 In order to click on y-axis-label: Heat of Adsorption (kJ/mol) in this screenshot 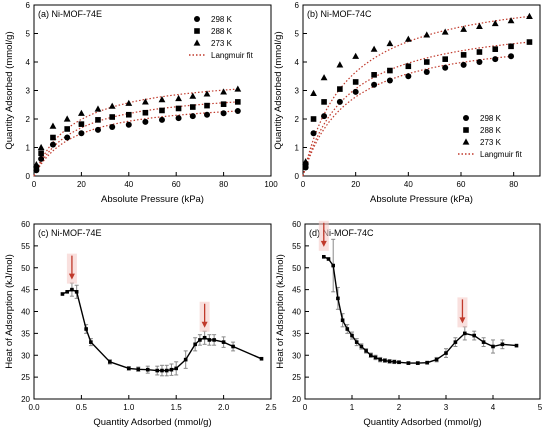, I will do `click(9, 311)`.